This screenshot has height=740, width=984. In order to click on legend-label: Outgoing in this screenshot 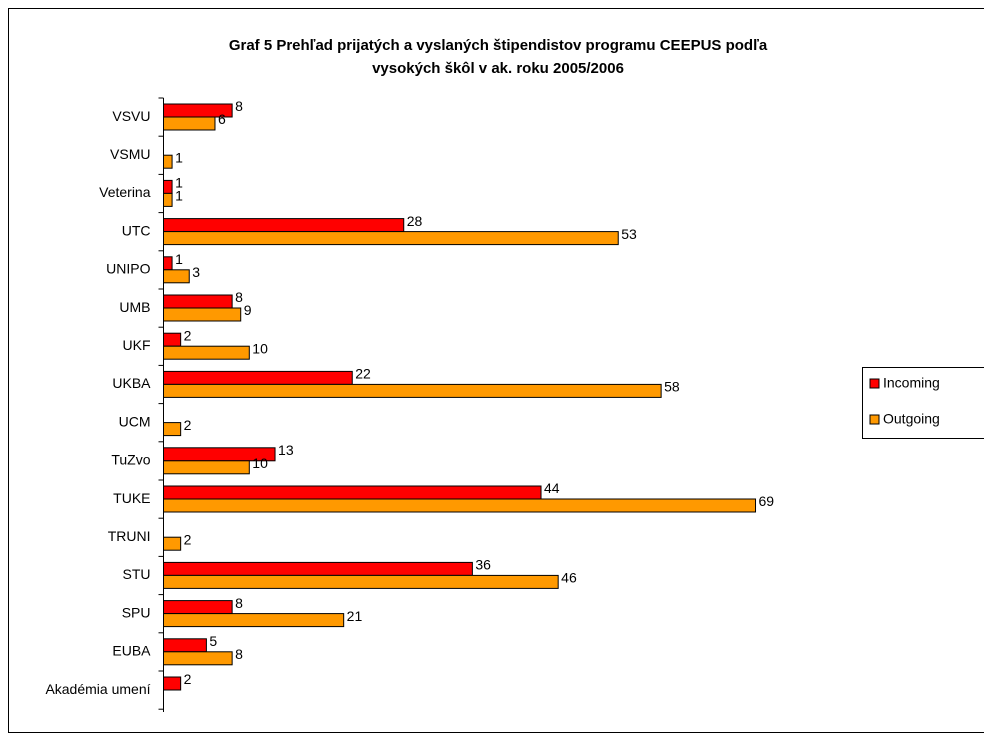, I will do `click(911, 419)`.